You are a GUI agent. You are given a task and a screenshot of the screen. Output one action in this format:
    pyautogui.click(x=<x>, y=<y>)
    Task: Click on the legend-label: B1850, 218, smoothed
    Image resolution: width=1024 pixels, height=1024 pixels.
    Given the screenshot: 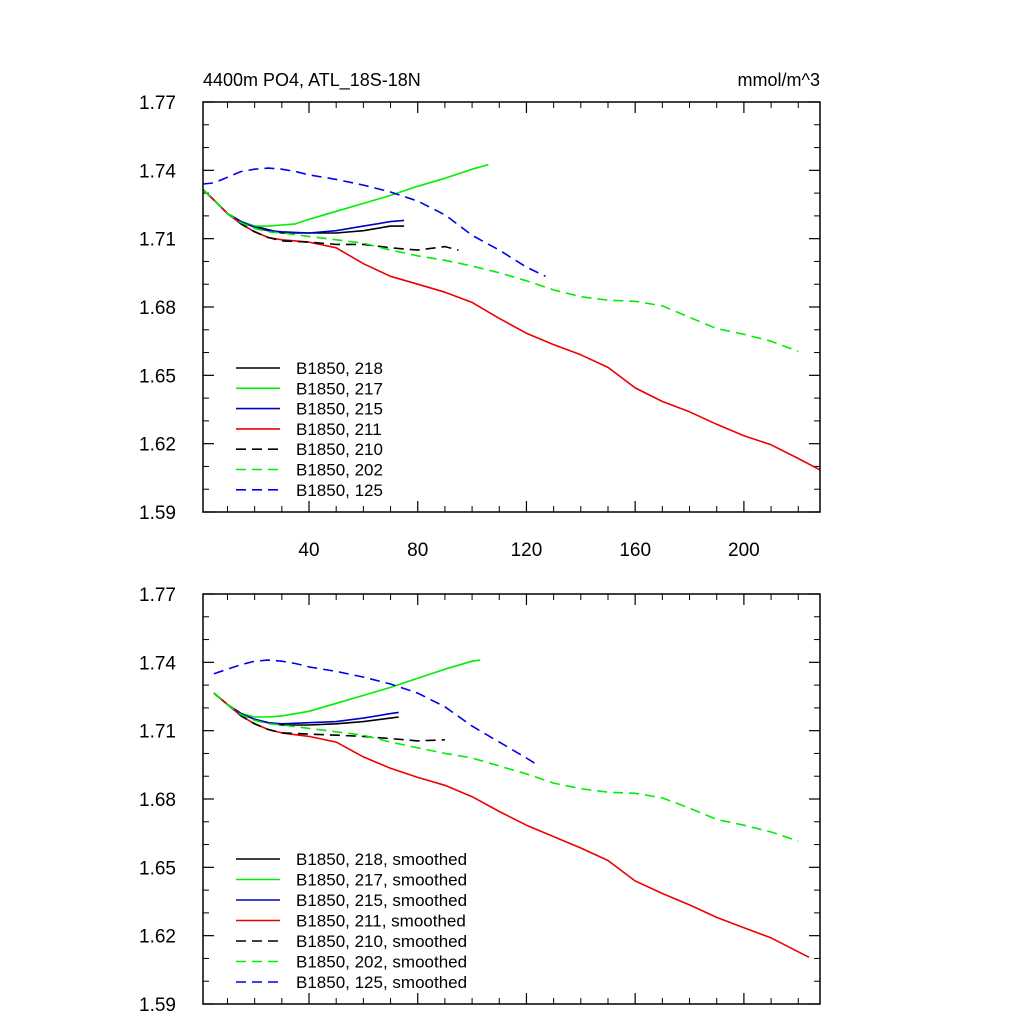 What is the action you would take?
    pyautogui.click(x=381, y=859)
    